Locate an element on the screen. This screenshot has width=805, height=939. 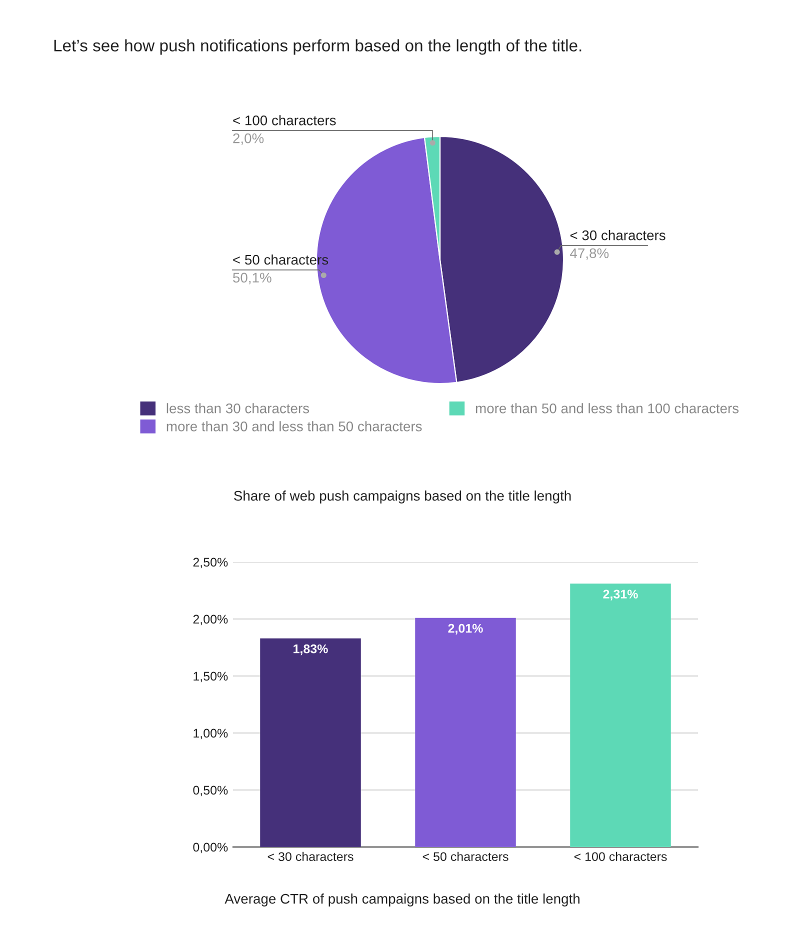
legend-label: less than 30 characters is located at coordinates (238, 408).